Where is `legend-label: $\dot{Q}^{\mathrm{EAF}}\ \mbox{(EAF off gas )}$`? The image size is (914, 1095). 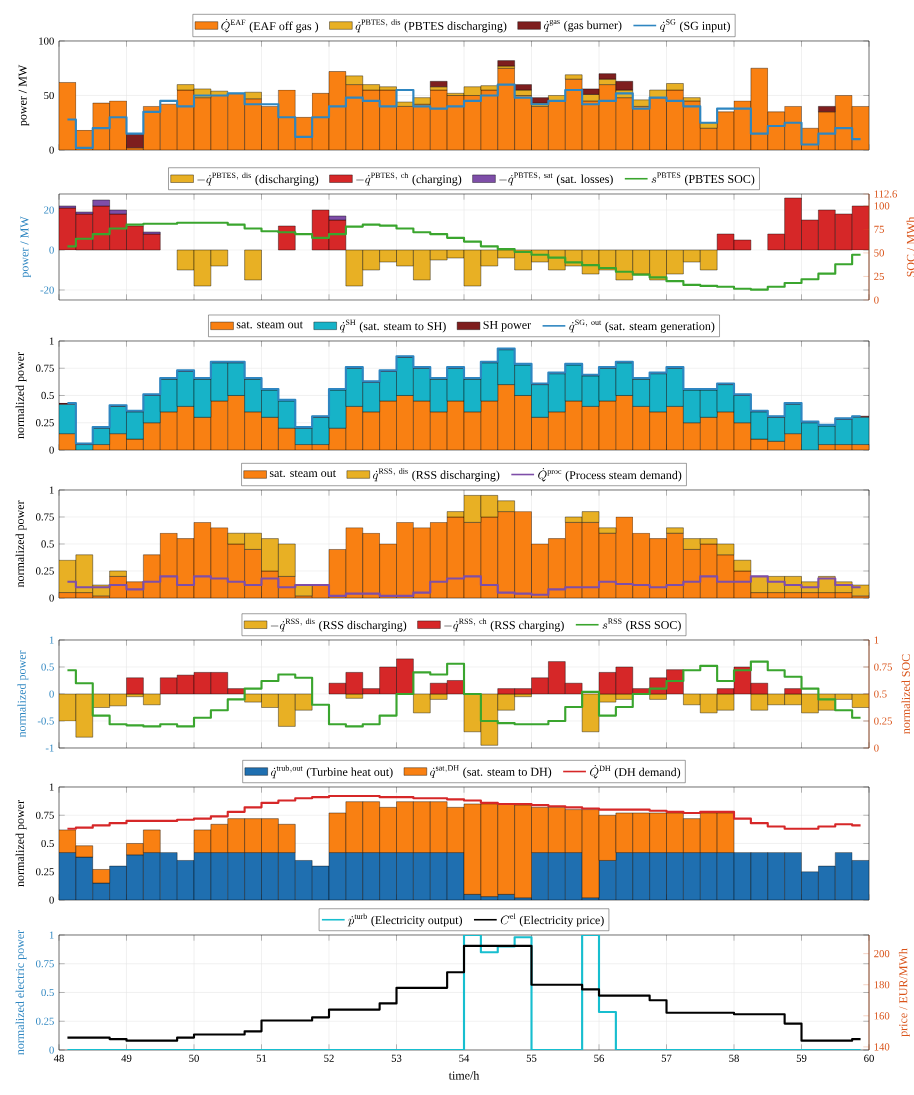 legend-label: $\dot{Q}^{\mathrm{EAF}}\ \mbox{(EAF off gas )}$ is located at coordinates (270, 25).